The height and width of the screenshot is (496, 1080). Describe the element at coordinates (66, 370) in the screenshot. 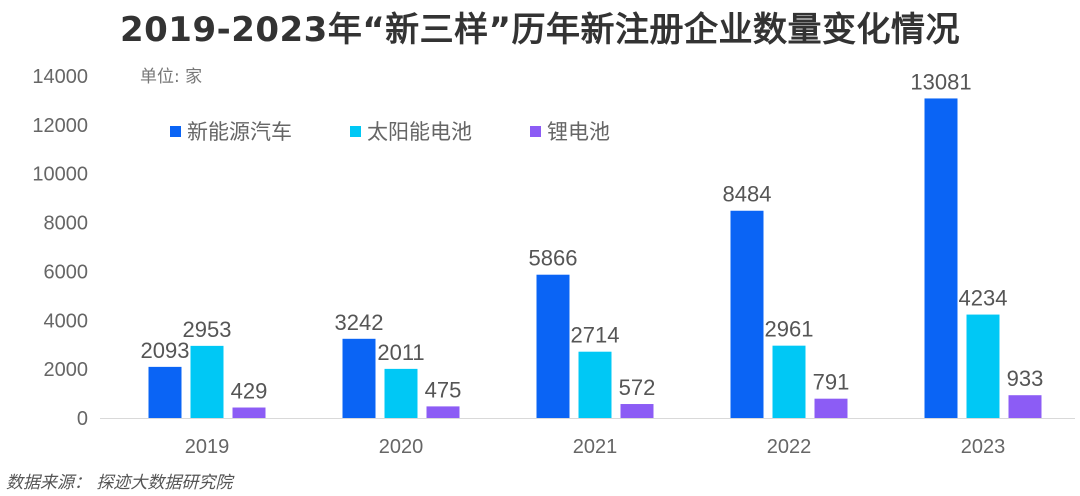

I see `y-tick-label: 2000` at that location.